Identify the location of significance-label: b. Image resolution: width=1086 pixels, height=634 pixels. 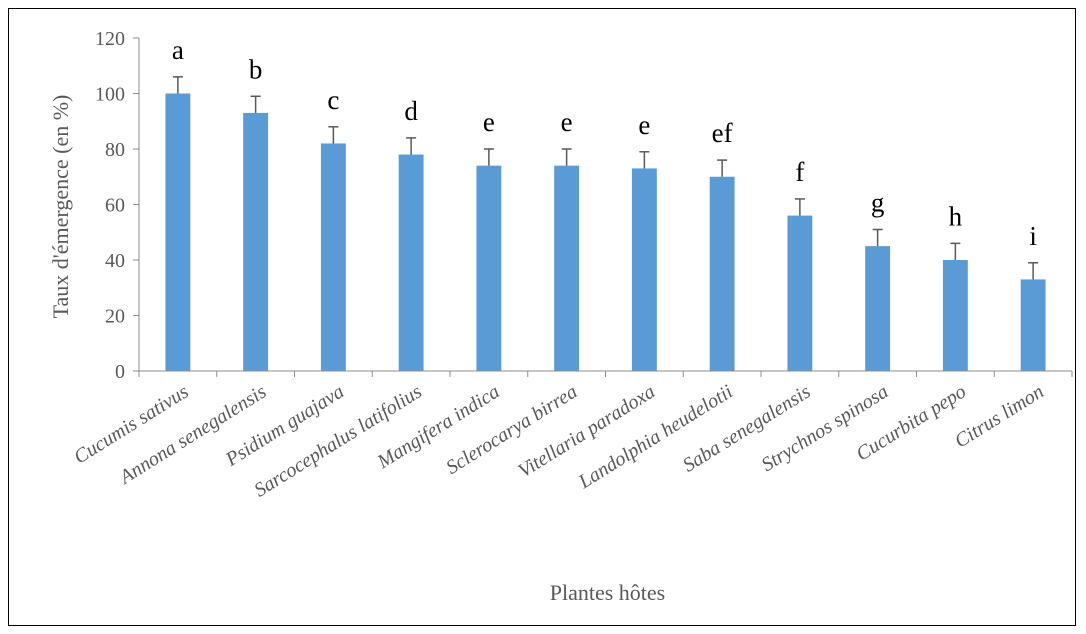
(256, 69).